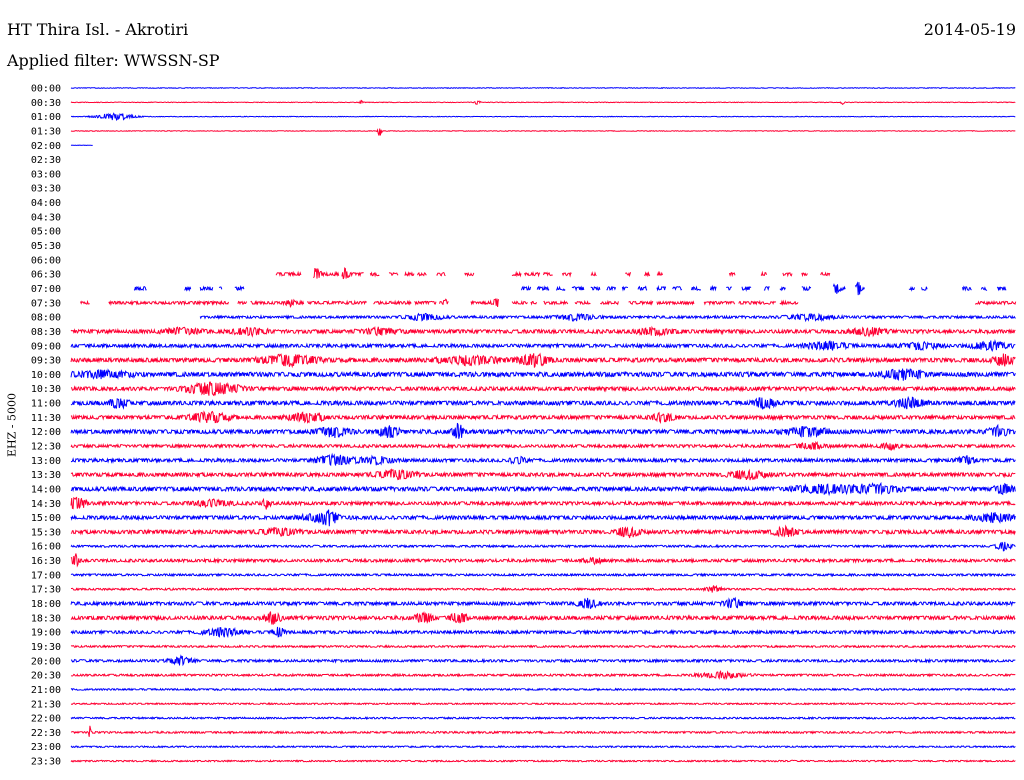 The height and width of the screenshot is (780, 1024). What do you see at coordinates (46, 189) in the screenshot?
I see `row-label-0330: 03:30` at bounding box center [46, 189].